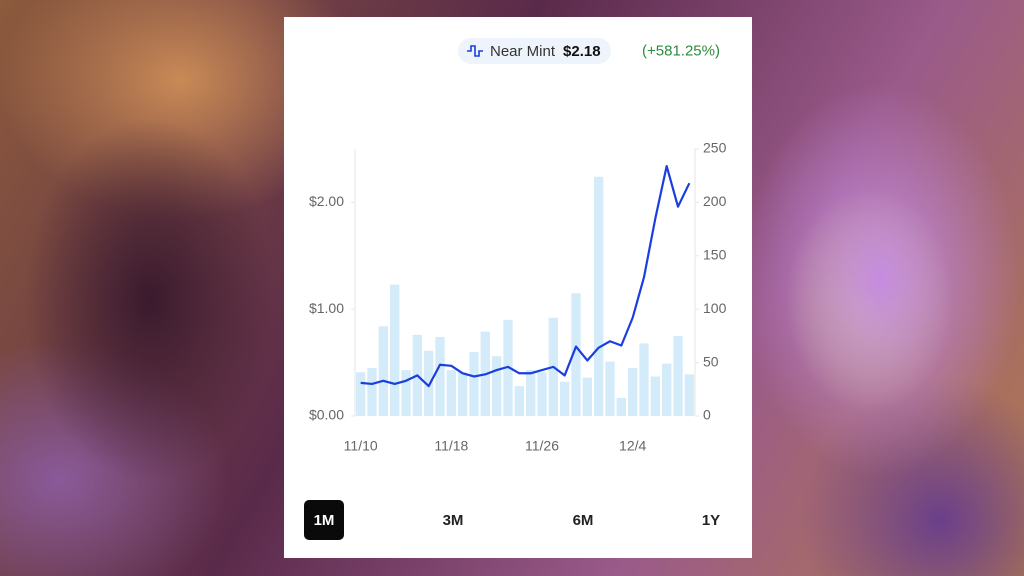 The image size is (1024, 576). What do you see at coordinates (326, 308) in the screenshot?
I see `y-tick-label: $1.00` at bounding box center [326, 308].